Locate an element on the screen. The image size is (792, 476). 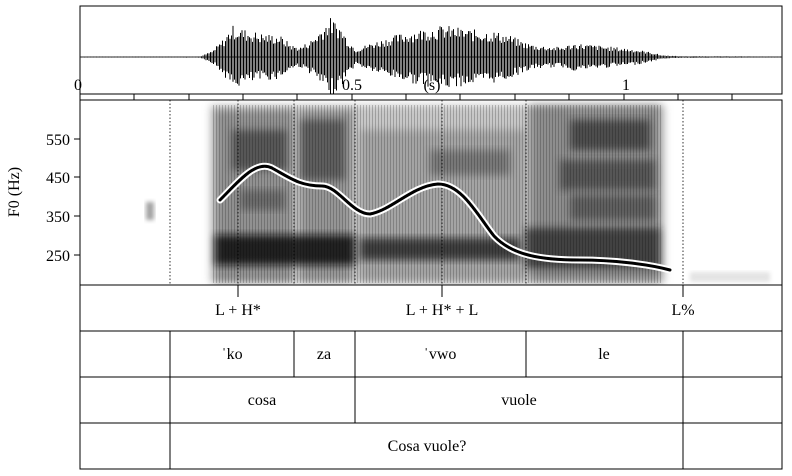
word-1: cosa is located at coordinates (262, 400).